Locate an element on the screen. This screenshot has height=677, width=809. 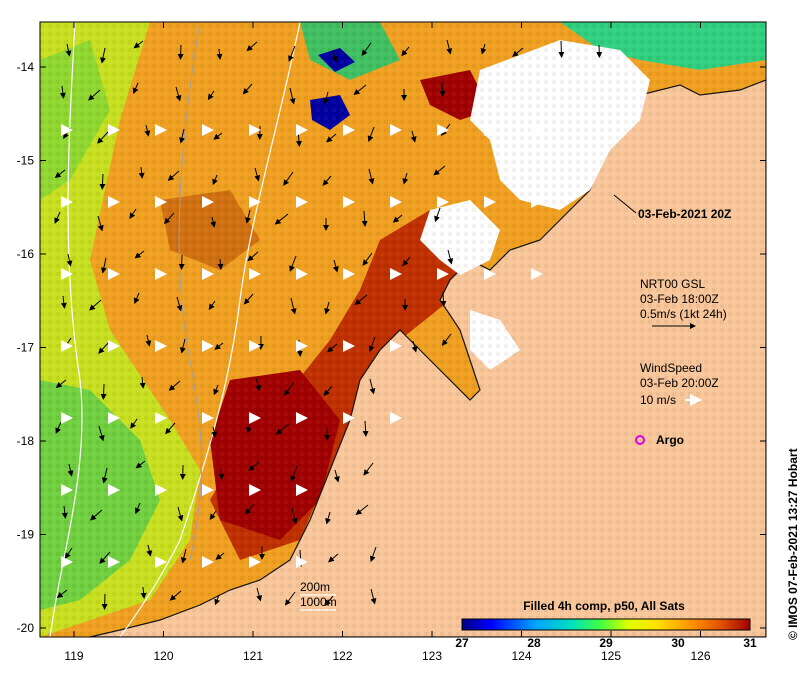
lat-tick-label: -19 is located at coordinates (26, 535).